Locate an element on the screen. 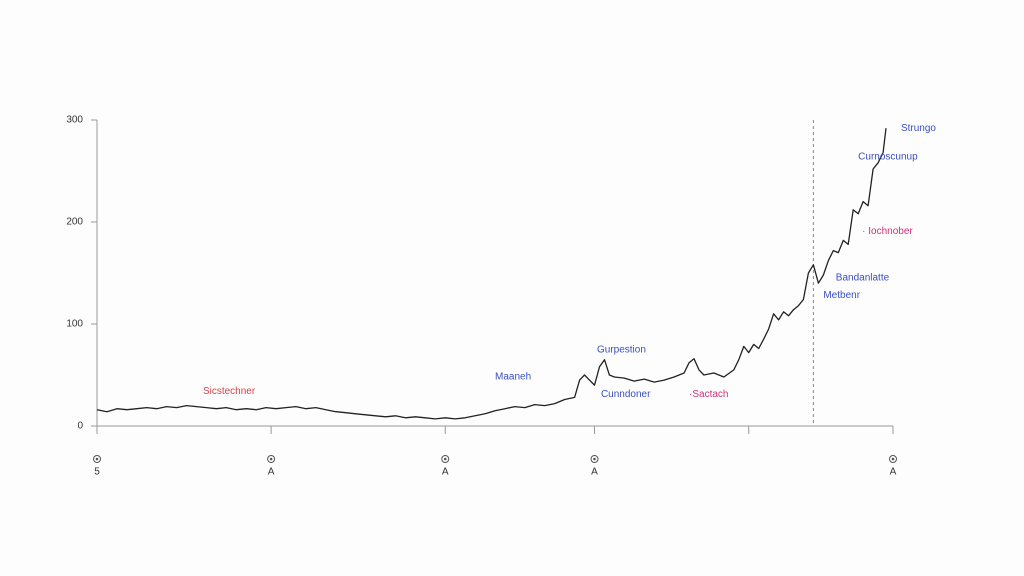 The width and height of the screenshot is (1024, 576). annotation: Strungo is located at coordinates (918, 128).